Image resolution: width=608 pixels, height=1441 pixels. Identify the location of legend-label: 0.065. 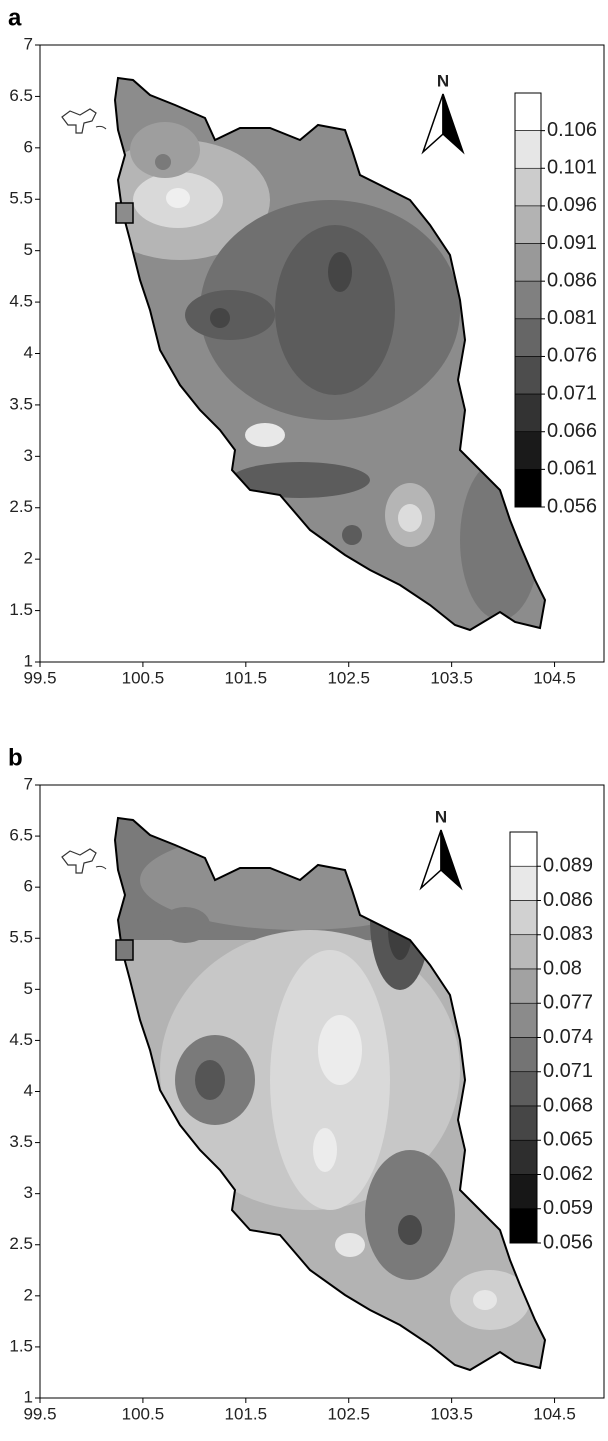
(568, 1140).